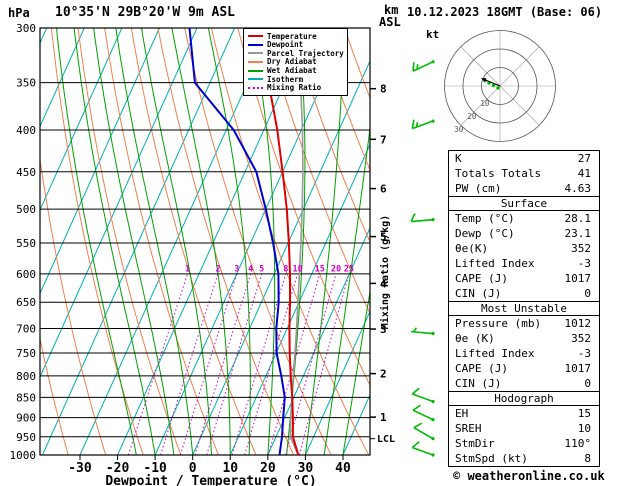 This screenshot has height=486, width=629. What do you see at coordinates (524, 428) in the screenshot?
I see `stats-row: SREH 10` at bounding box center [524, 428].